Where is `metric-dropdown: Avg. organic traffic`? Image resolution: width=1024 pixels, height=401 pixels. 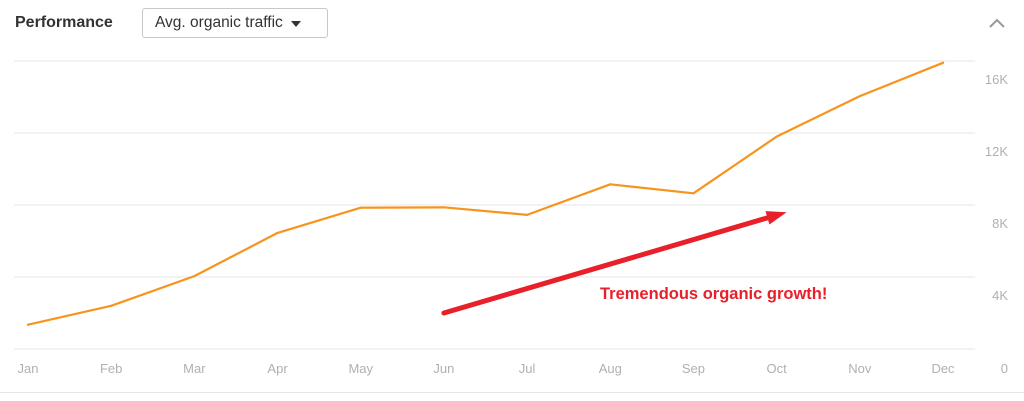 metric-dropdown: Avg. organic traffic is located at coordinates (235, 23).